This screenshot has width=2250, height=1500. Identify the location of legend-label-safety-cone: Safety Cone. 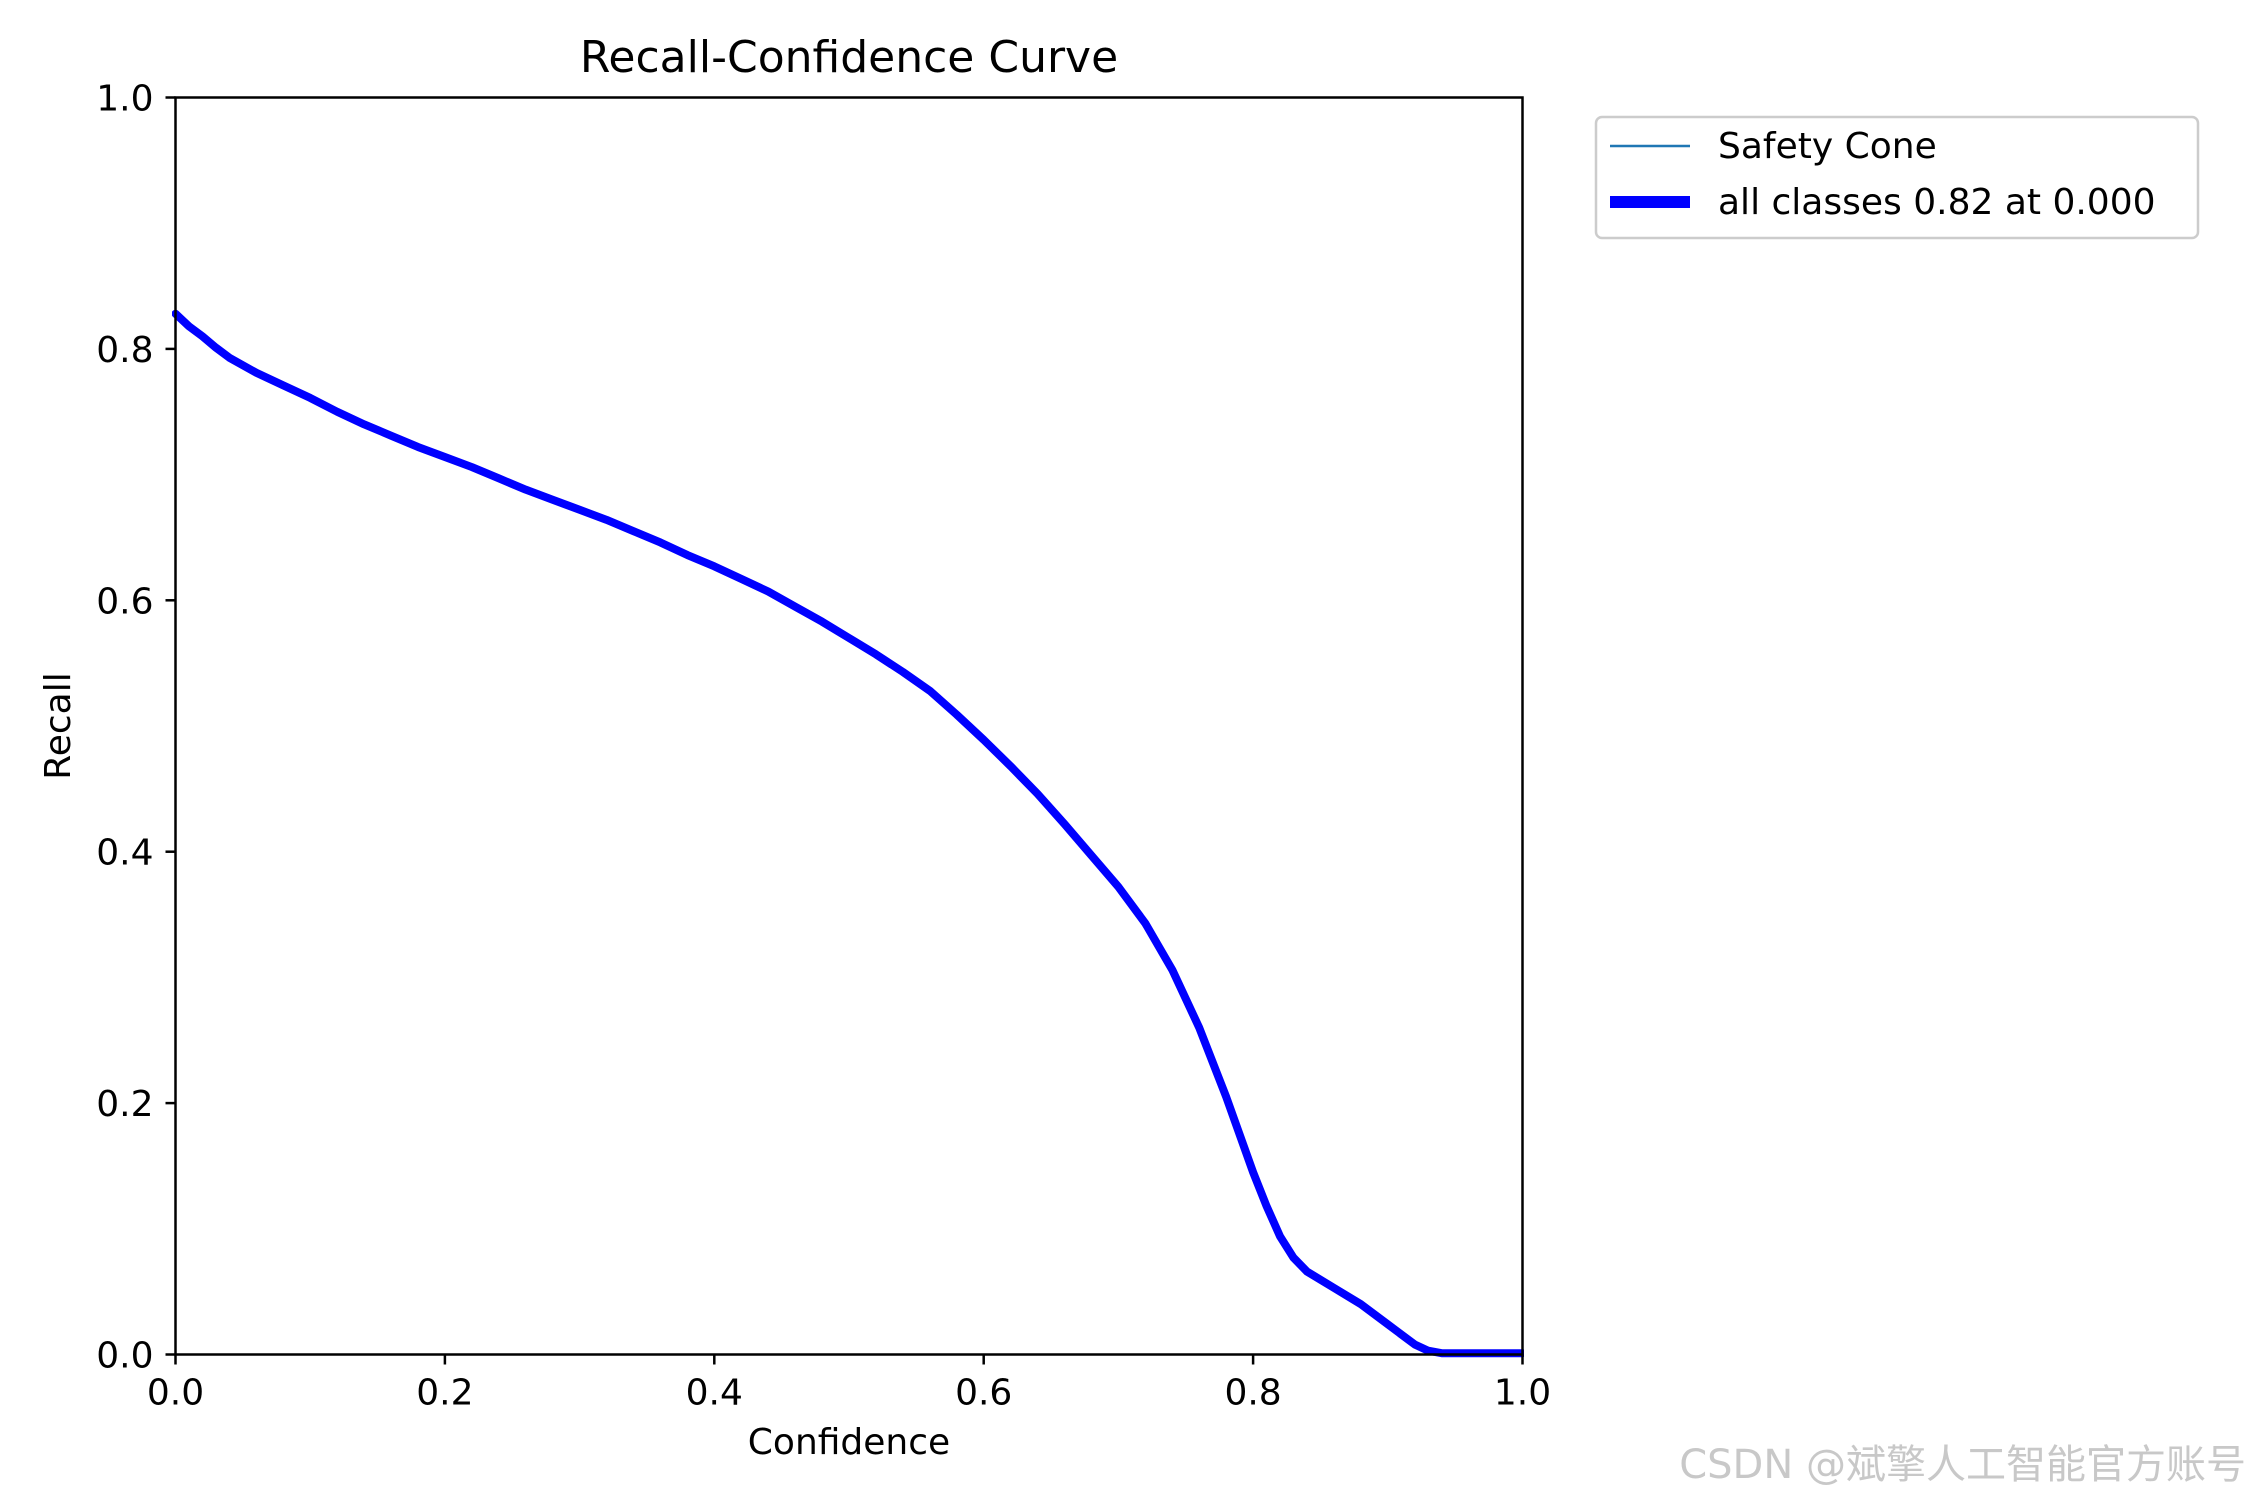
(1827, 146).